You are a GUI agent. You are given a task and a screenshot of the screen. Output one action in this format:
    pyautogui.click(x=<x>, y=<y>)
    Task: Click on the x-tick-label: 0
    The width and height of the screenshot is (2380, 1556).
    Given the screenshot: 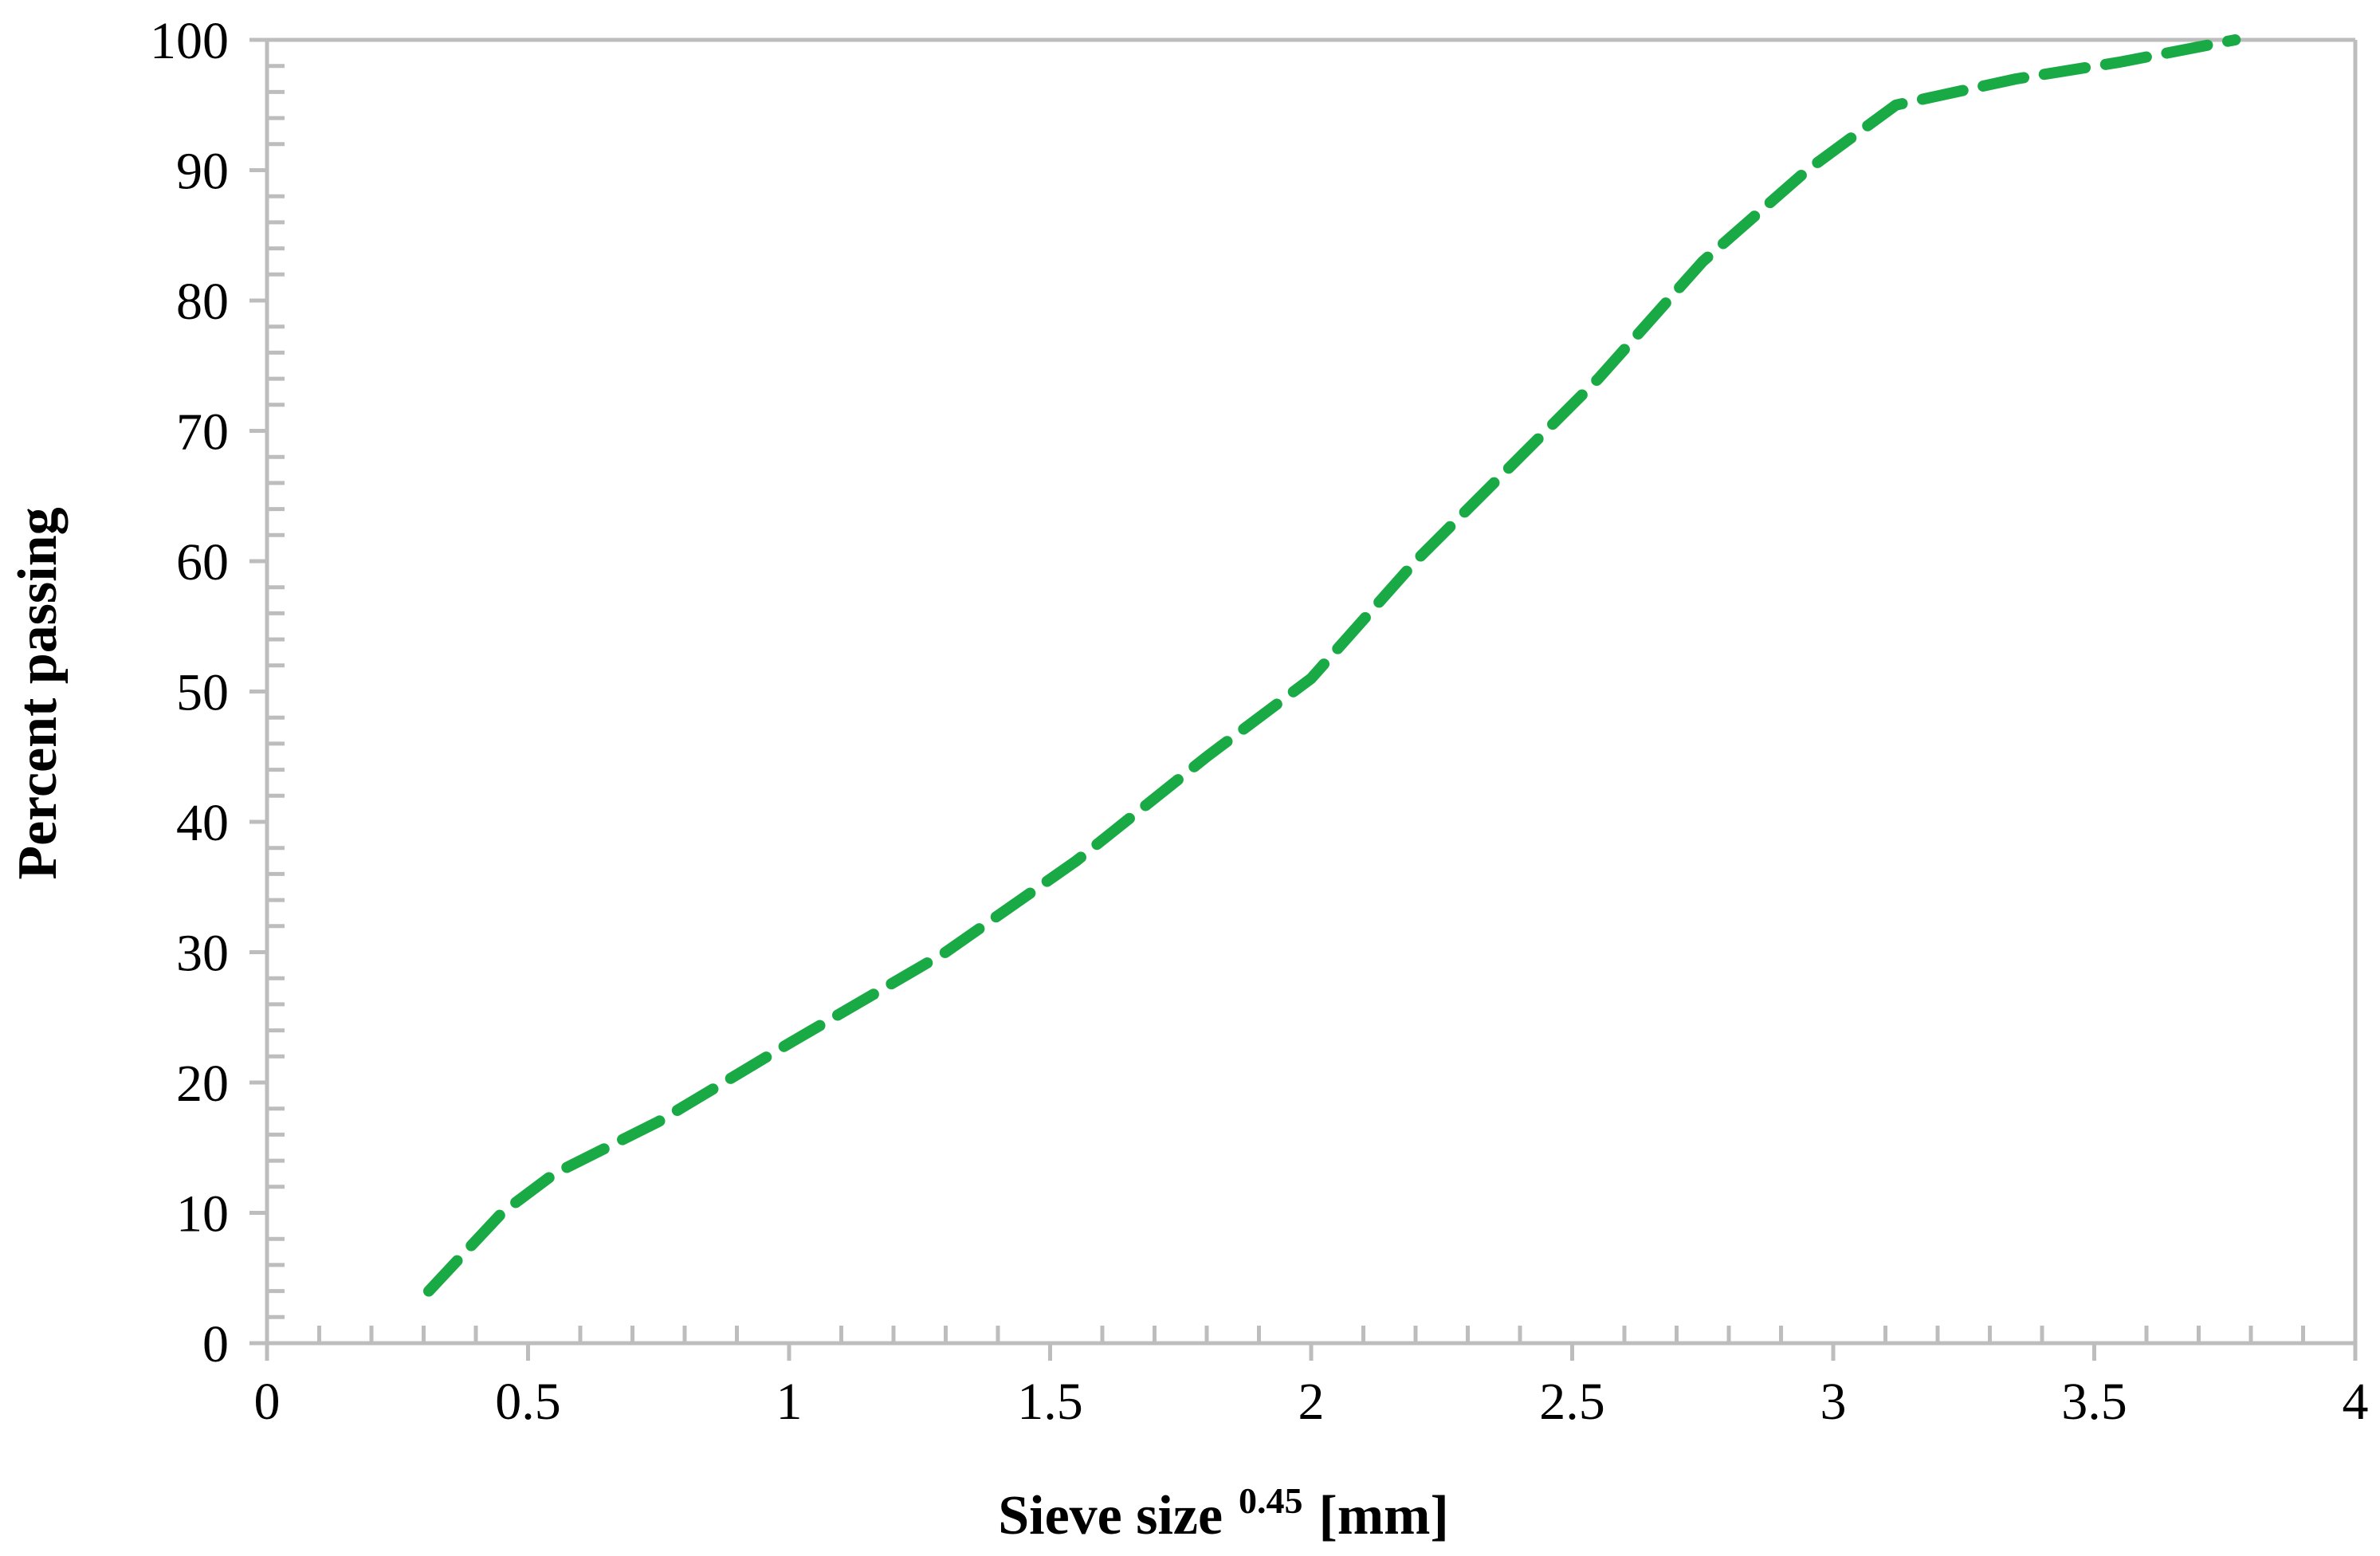 What is the action you would take?
    pyautogui.click(x=267, y=1402)
    